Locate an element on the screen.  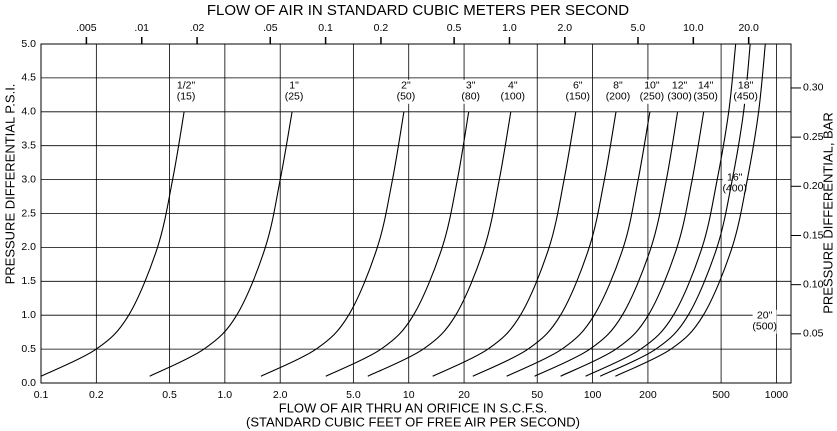
series-label: 1/2" is located at coordinates (186, 86).